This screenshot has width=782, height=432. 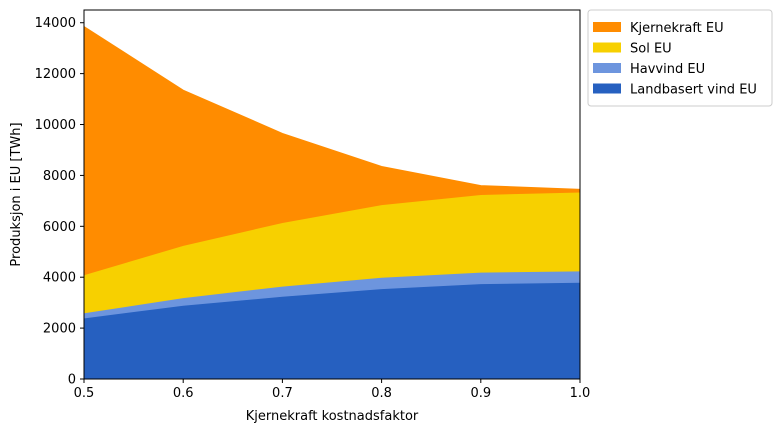 I want to click on legend-label: Havvind EU, so click(x=667, y=69).